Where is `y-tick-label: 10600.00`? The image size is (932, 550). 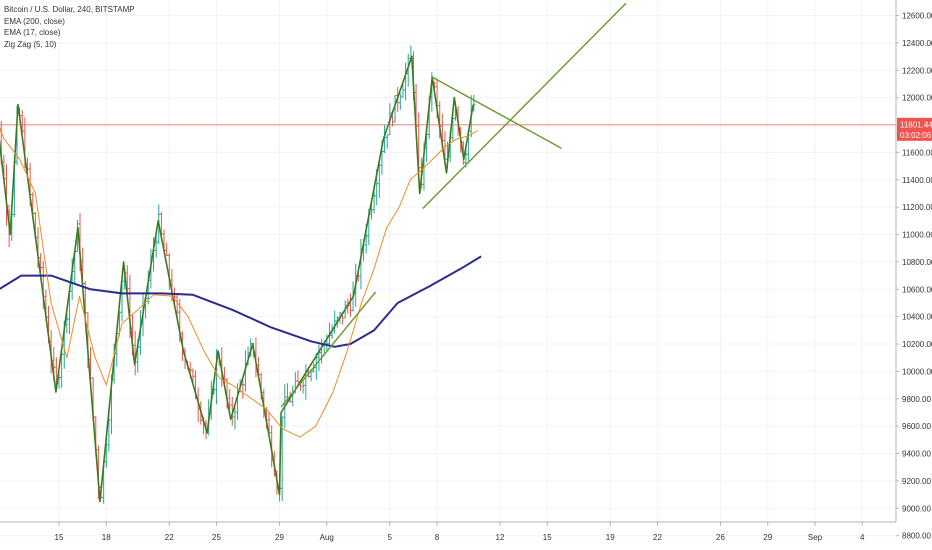
y-tick-label: 10600.00 is located at coordinates (917, 289).